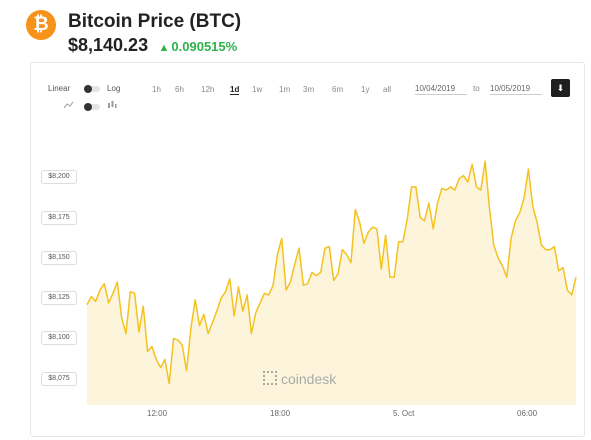  Describe the element at coordinates (59, 378) in the screenshot. I see `y-tick-label: $8,075` at that location.